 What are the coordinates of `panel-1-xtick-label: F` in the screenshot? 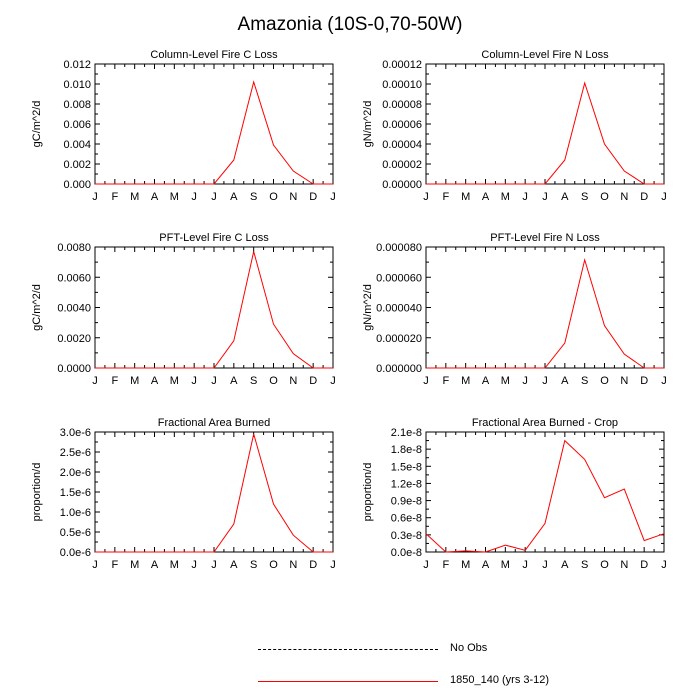 It's located at (114, 197).